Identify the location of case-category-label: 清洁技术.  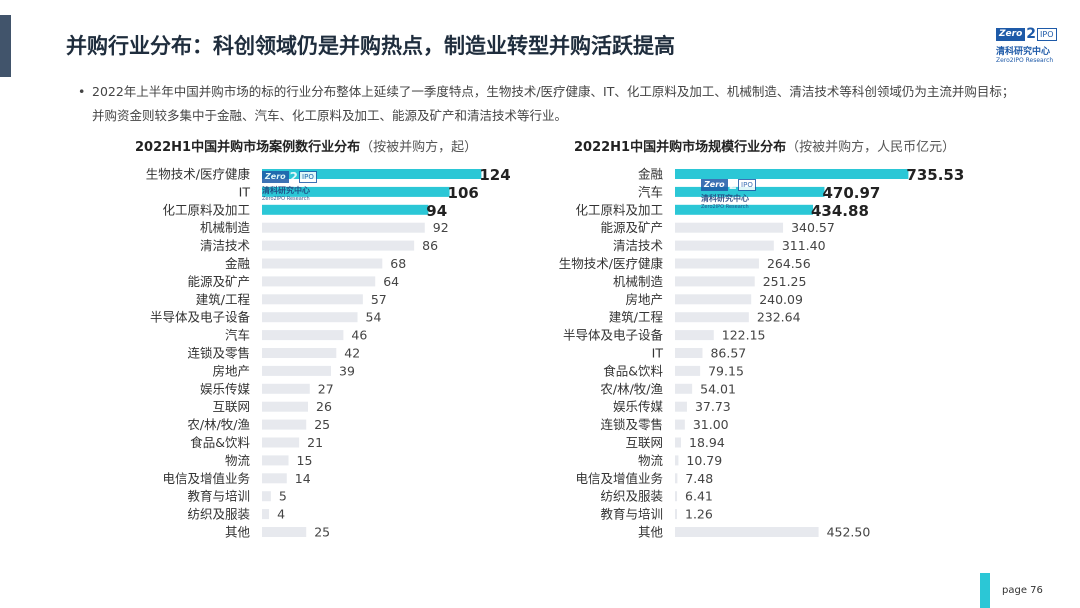
(225, 245).